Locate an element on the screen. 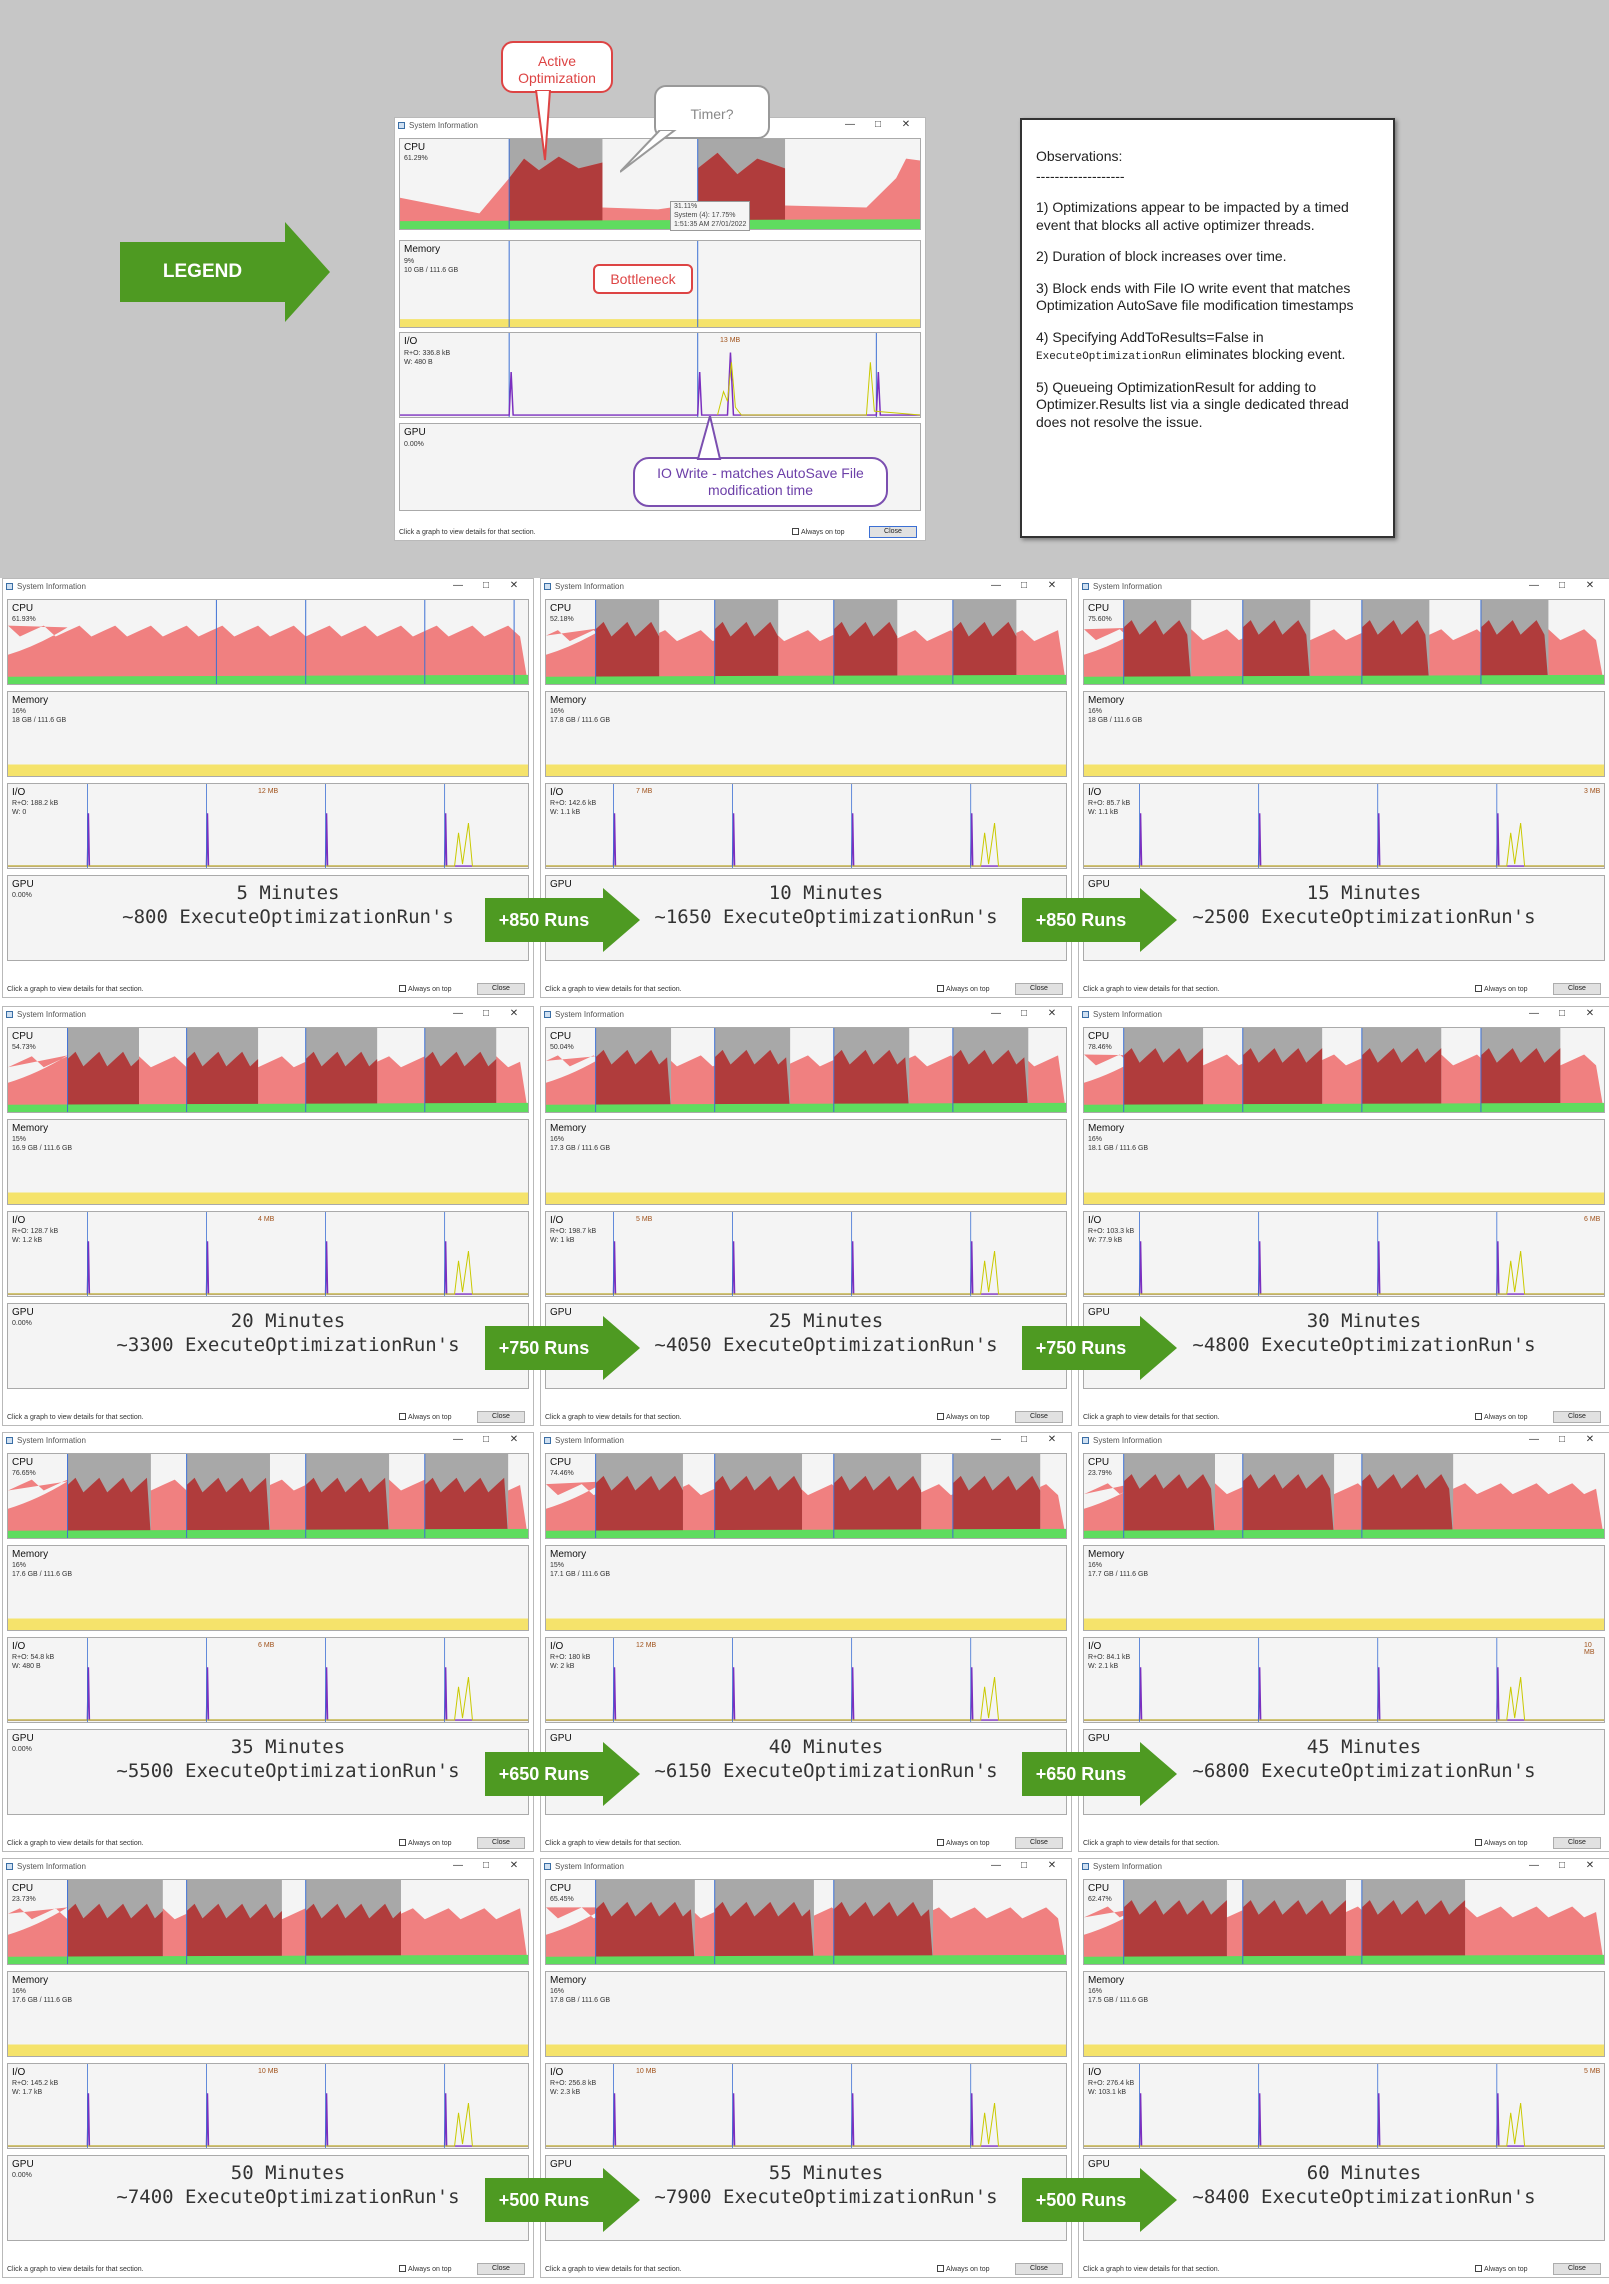 This screenshot has width=1609, height=2284. io-graph: I/O R+O: 145.2 kB W: 1.7 kB 10 MB is located at coordinates (268, 2106).